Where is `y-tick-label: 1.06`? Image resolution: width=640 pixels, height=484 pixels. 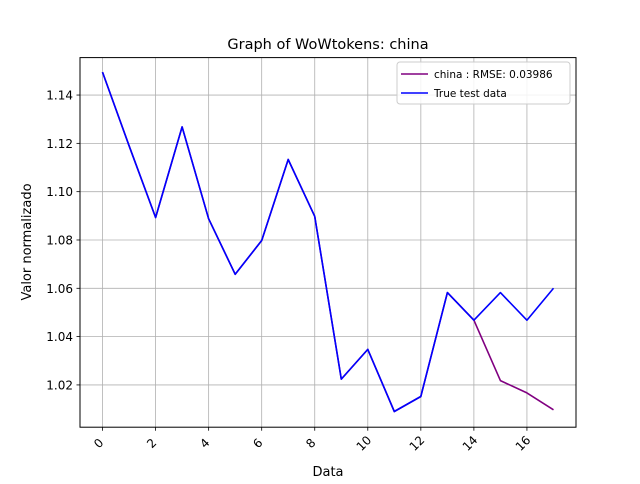
y-tick-label: 1.06 is located at coordinates (59, 289).